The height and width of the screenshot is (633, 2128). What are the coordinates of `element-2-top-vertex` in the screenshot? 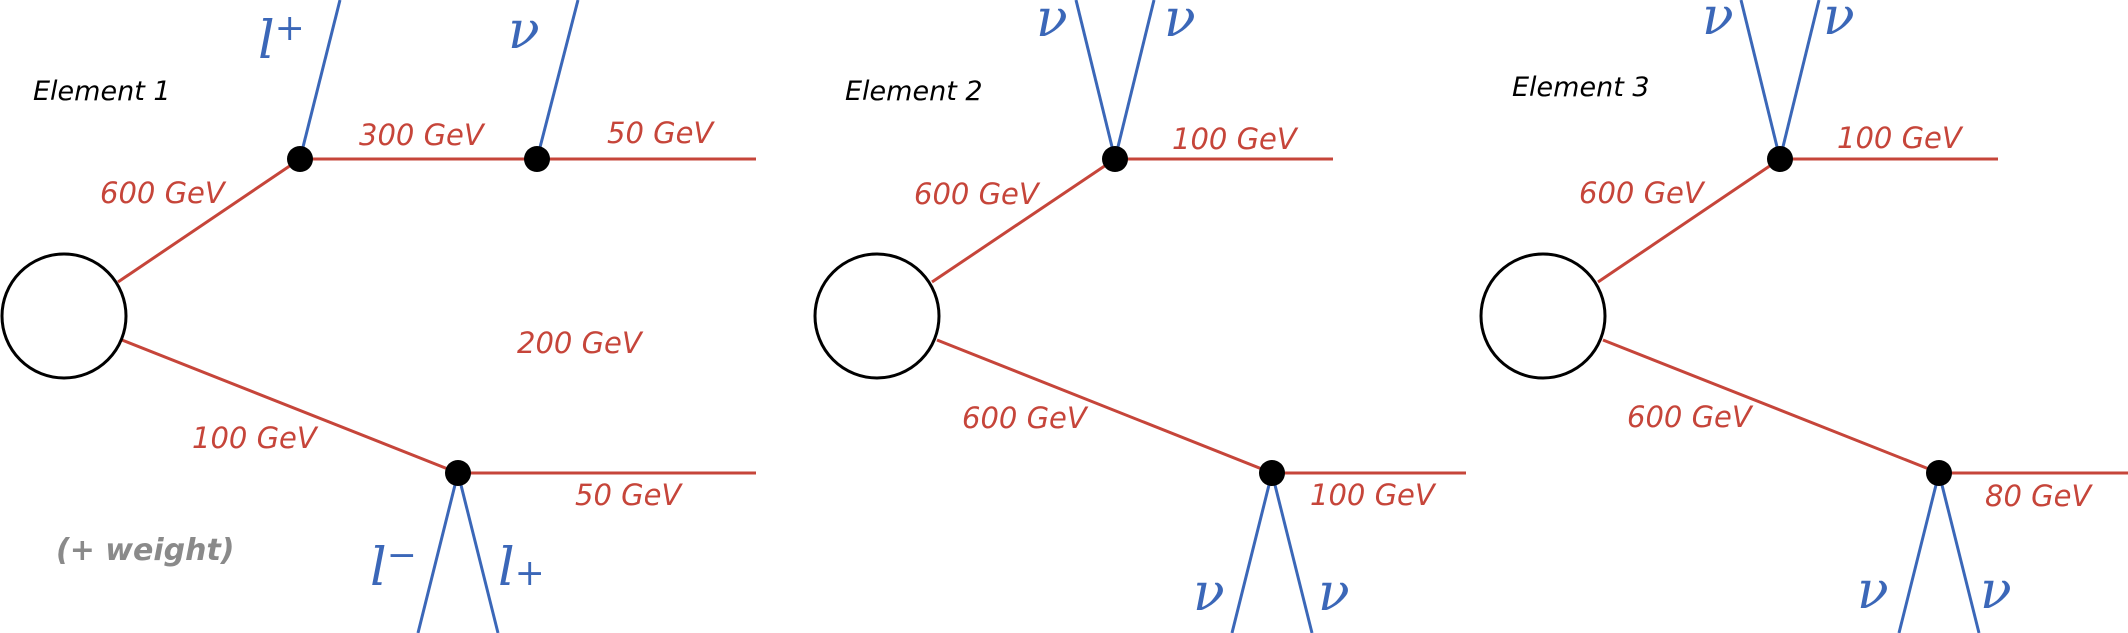 It's located at (1115, 159).